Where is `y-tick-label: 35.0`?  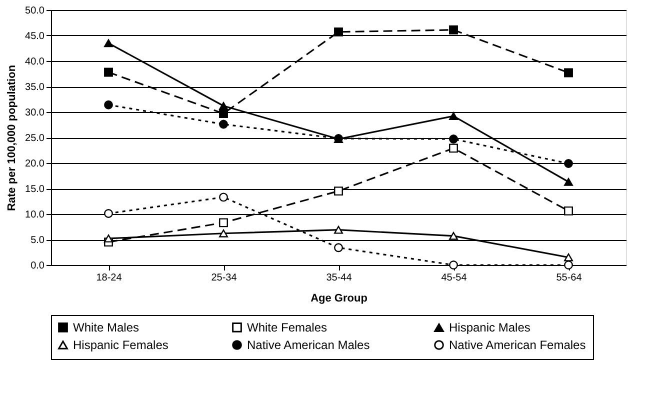
y-tick-label: 35.0 is located at coordinates (35, 87).